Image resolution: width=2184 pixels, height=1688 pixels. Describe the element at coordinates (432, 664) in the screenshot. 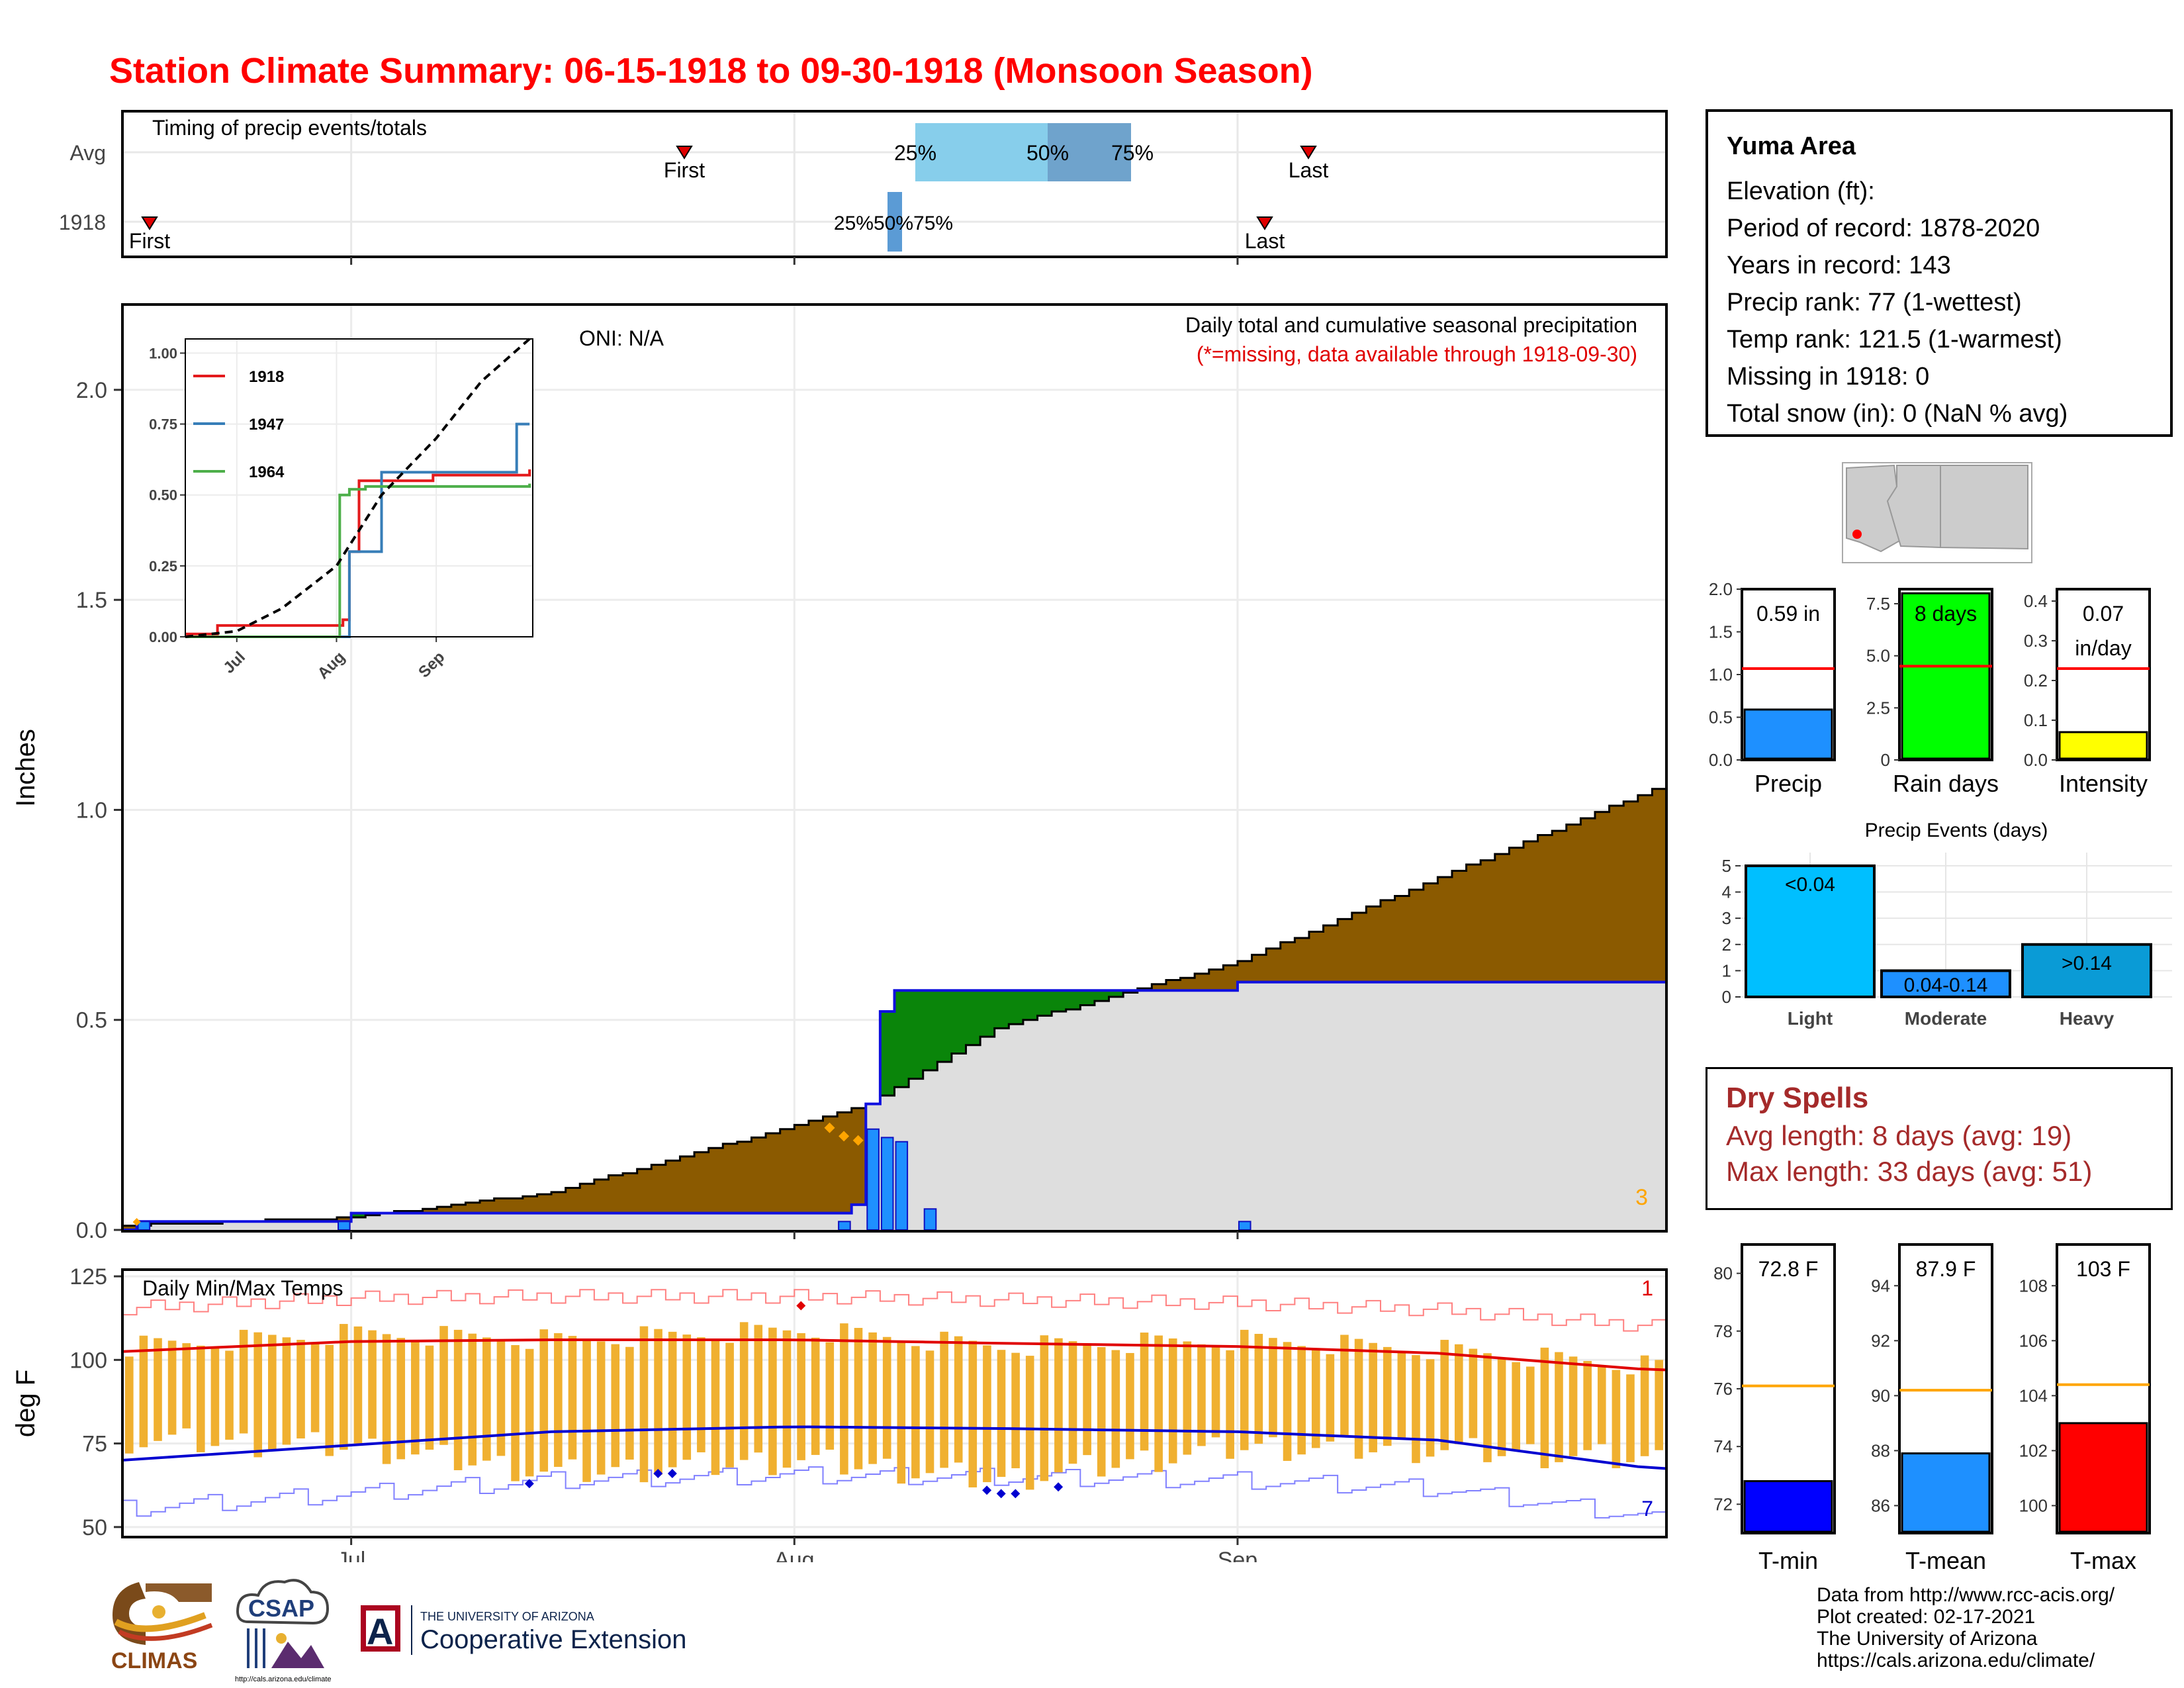

I see `inset-x-tick: Sep` at that location.